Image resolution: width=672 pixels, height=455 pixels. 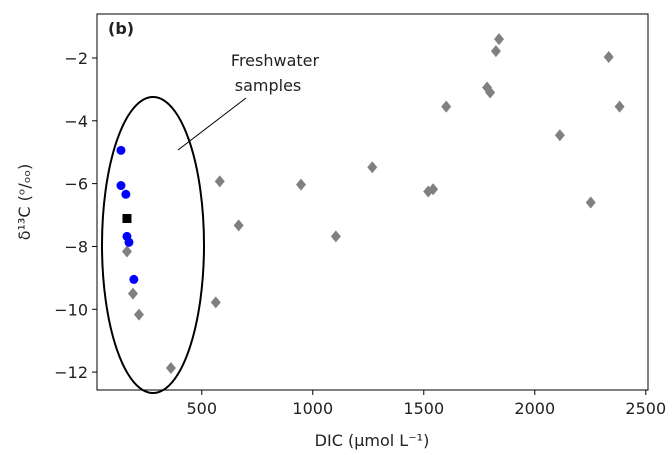 I want to click on x-tick-label: 500, so click(x=202, y=408).